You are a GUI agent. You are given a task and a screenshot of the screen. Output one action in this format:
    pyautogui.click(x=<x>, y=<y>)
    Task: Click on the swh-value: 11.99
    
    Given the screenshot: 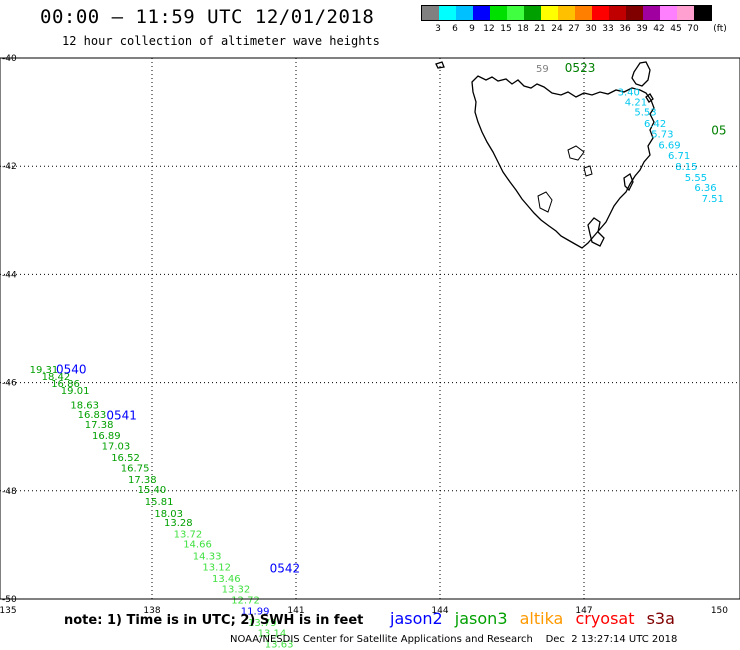 What is the action you would take?
    pyautogui.click(x=255, y=612)
    